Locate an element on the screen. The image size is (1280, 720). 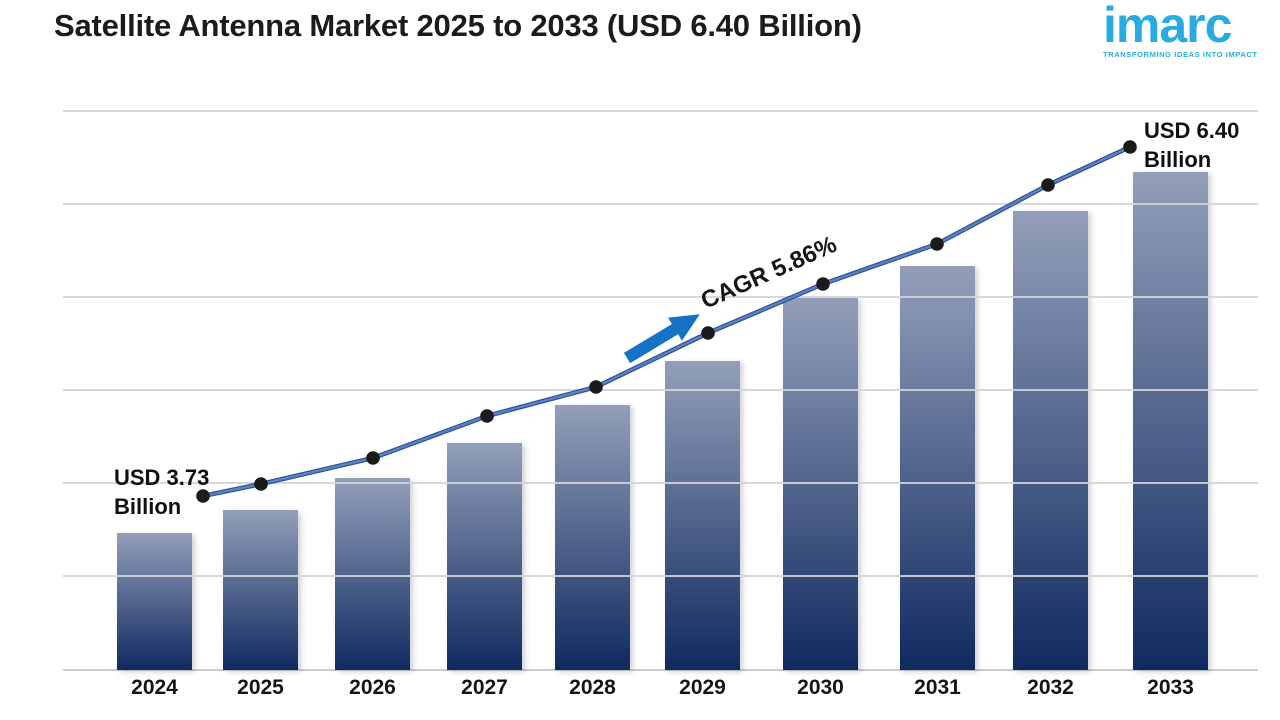
data-point-dot-2031 is located at coordinates (937, 244).